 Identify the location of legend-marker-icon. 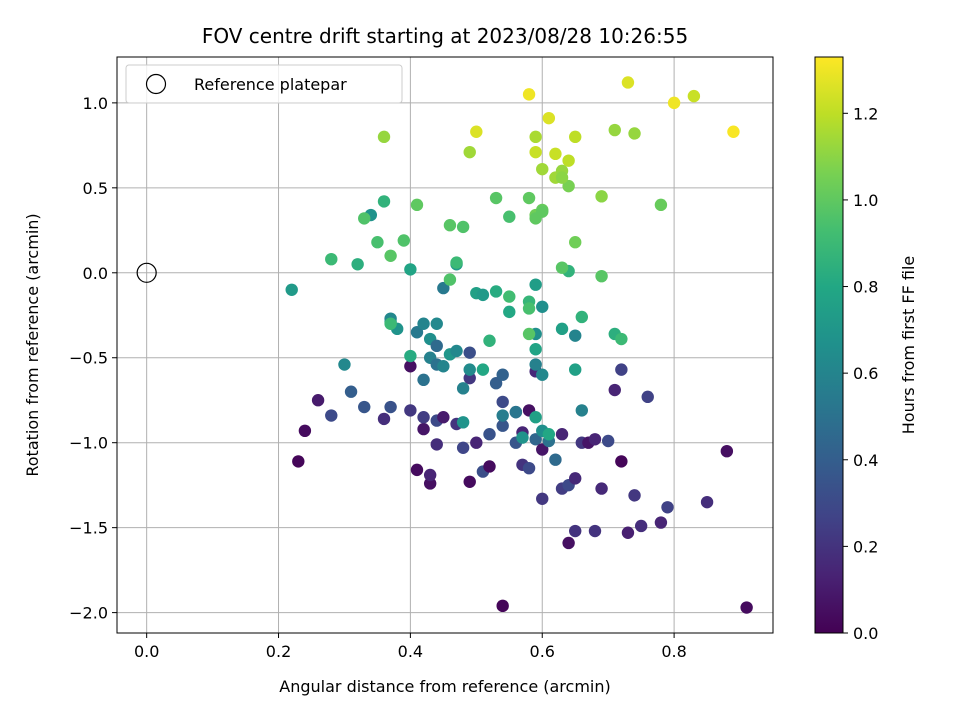
(156, 84).